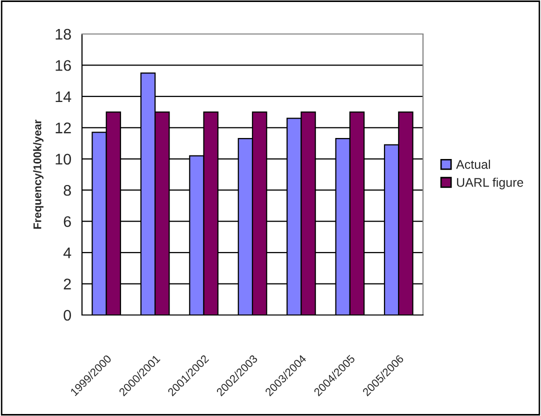 Image resolution: width=541 pixels, height=416 pixels. Describe the element at coordinates (63, 34) in the screenshot. I see `y-tick-label: 18` at that location.